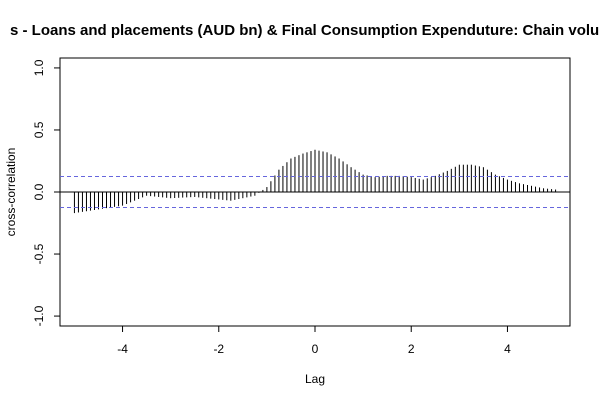  I want to click on y-tick-label: 1.0, so click(39, 67).